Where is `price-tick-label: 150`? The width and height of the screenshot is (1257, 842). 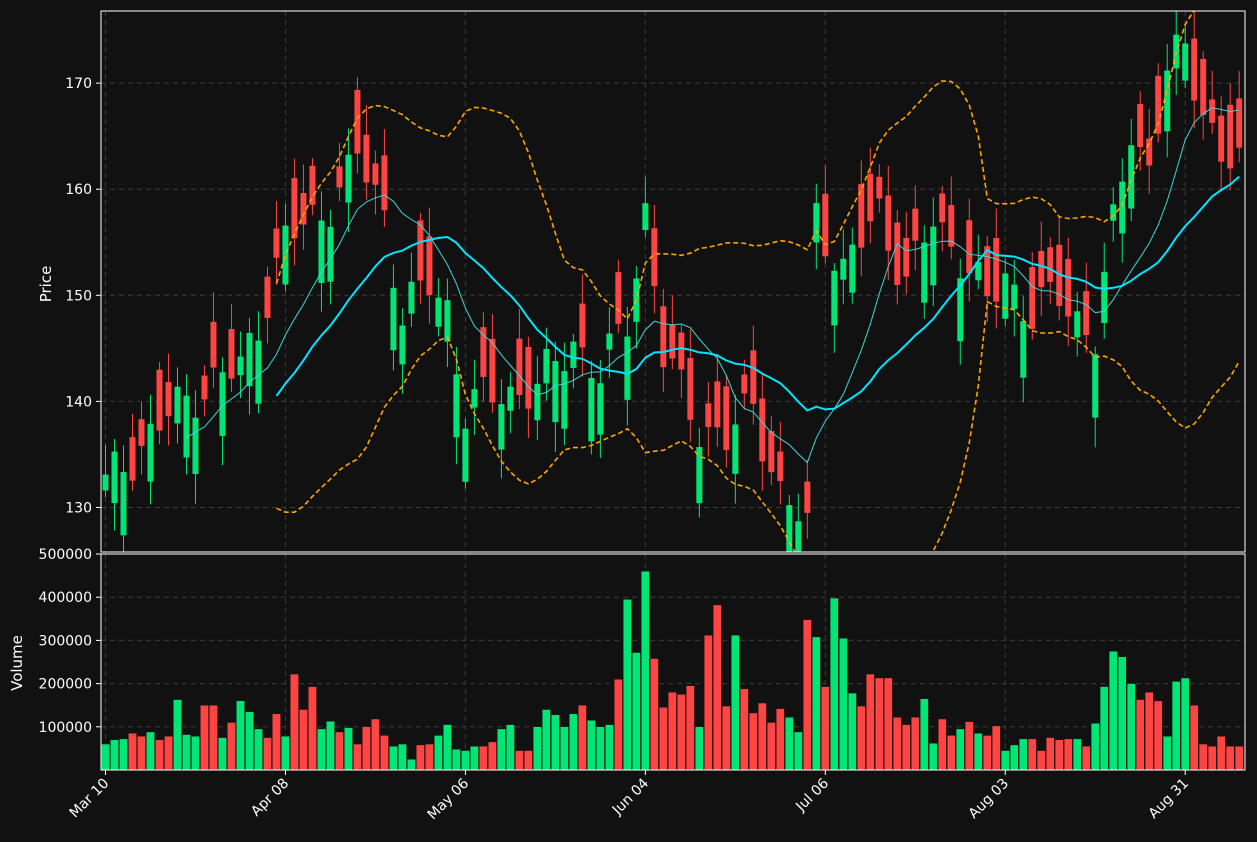 price-tick-label: 150 is located at coordinates (78, 296).